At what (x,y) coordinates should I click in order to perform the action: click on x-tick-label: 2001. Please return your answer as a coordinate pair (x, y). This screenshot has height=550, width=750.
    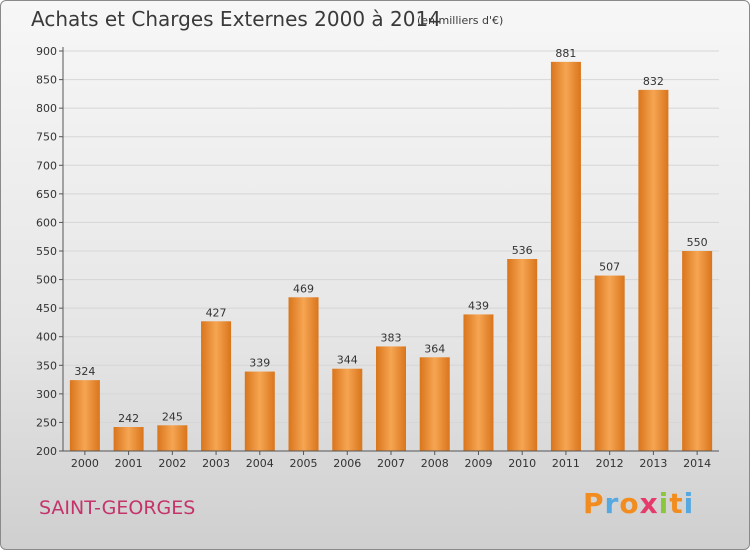
    Looking at the image, I should click on (129, 463).